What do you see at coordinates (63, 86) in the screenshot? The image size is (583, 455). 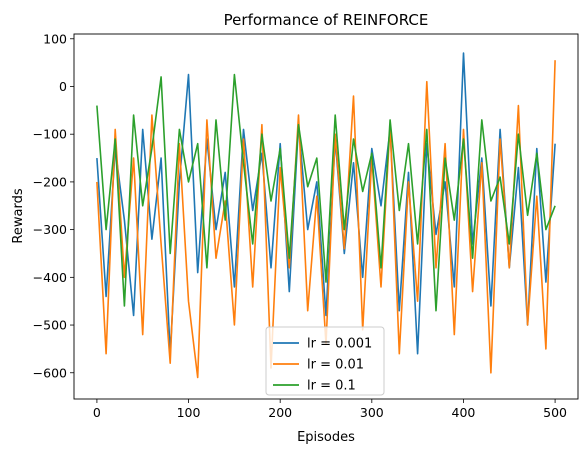 I see `y-tick-label: 0` at bounding box center [63, 86].